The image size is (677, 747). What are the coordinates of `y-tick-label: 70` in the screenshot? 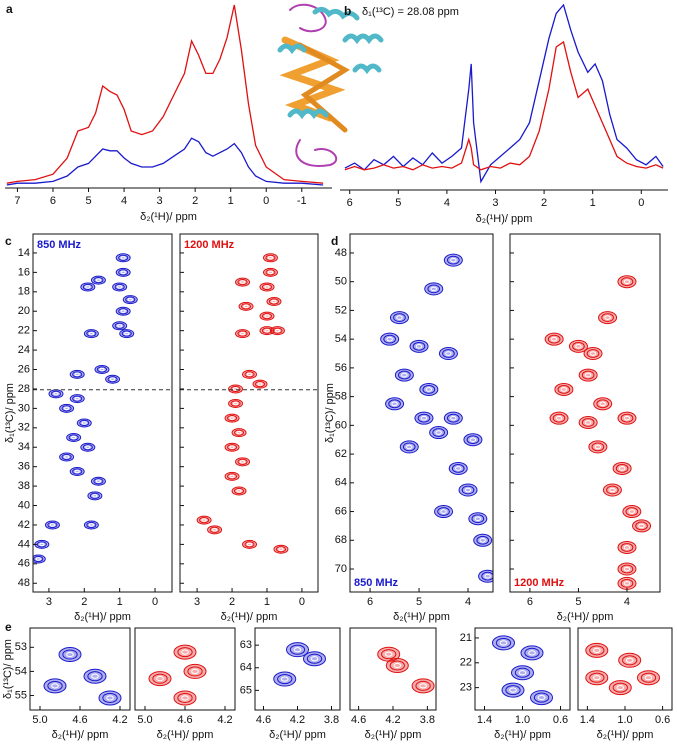 It's located at (341, 569).